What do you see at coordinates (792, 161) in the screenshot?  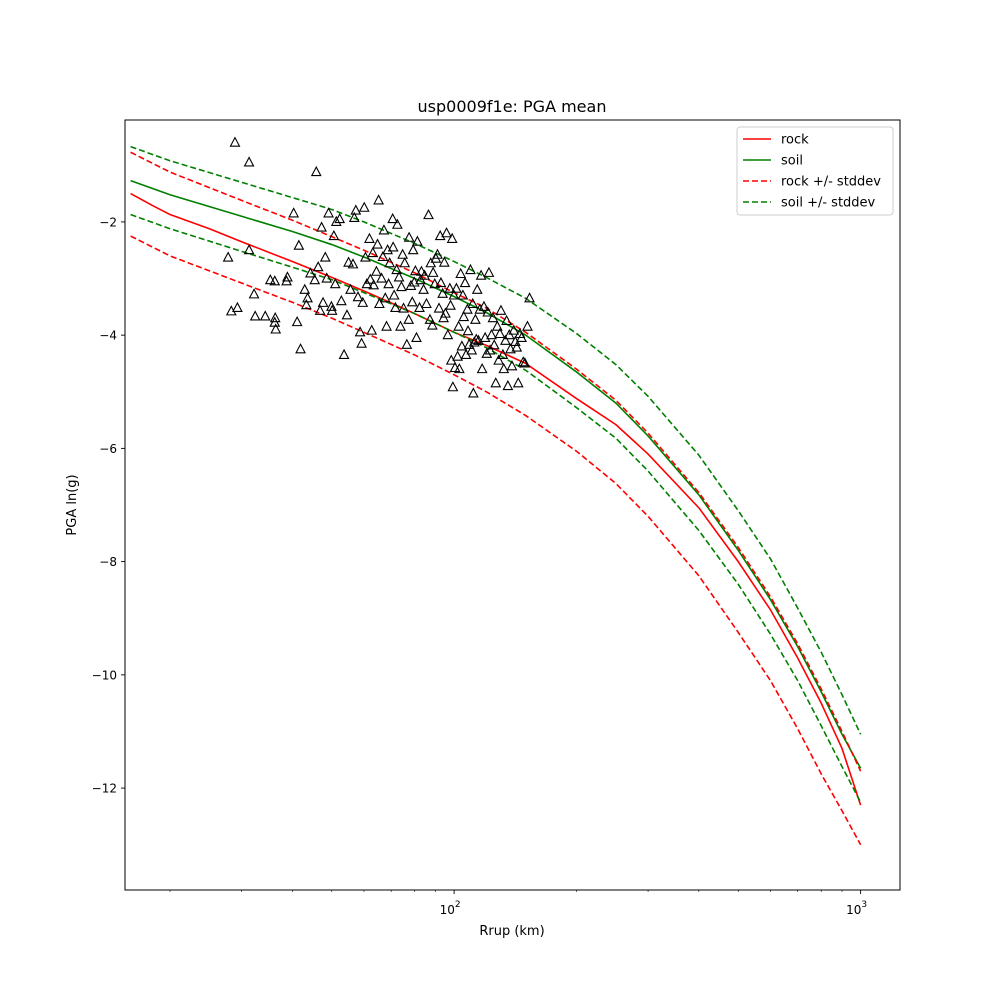 I see `legend-label: soil` at bounding box center [792, 161].